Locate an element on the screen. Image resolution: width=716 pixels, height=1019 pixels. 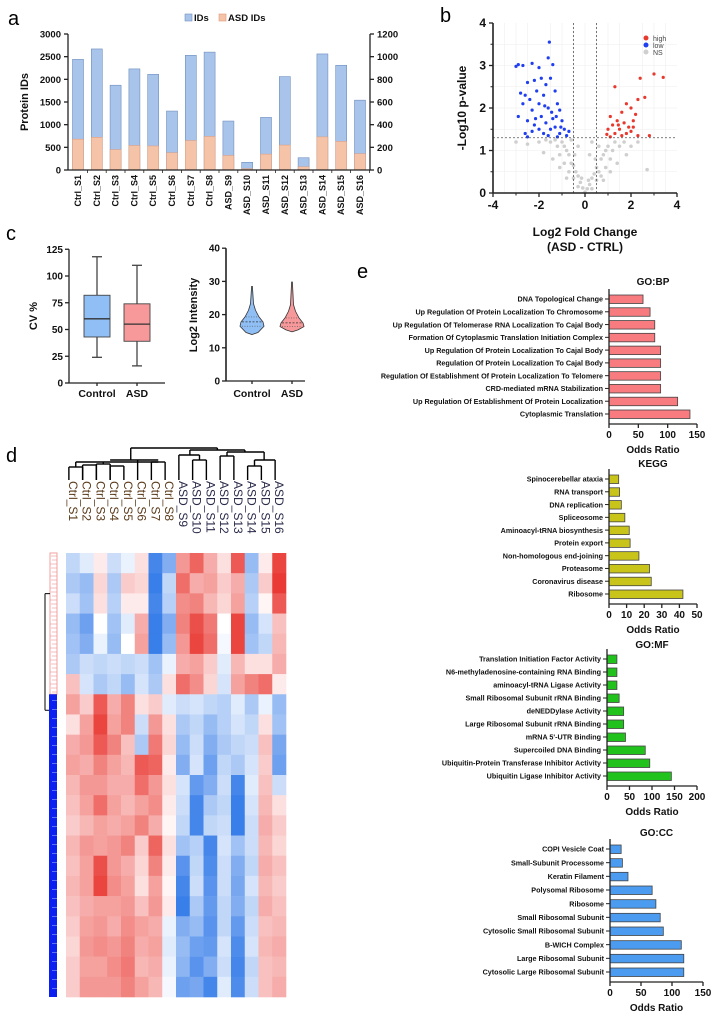
x-tick-label: 100 is located at coordinates (672, 993).